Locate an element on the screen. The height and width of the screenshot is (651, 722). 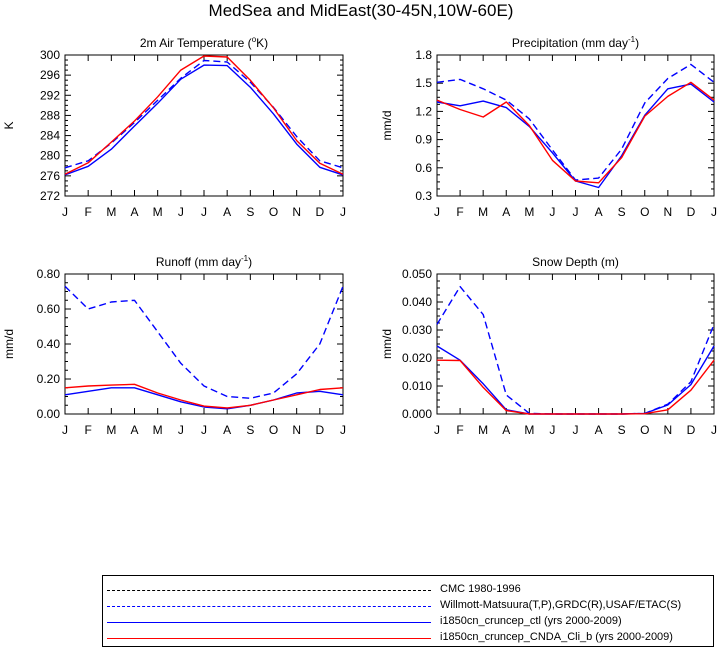
y-tick-label: 272 is located at coordinates (50, 196).